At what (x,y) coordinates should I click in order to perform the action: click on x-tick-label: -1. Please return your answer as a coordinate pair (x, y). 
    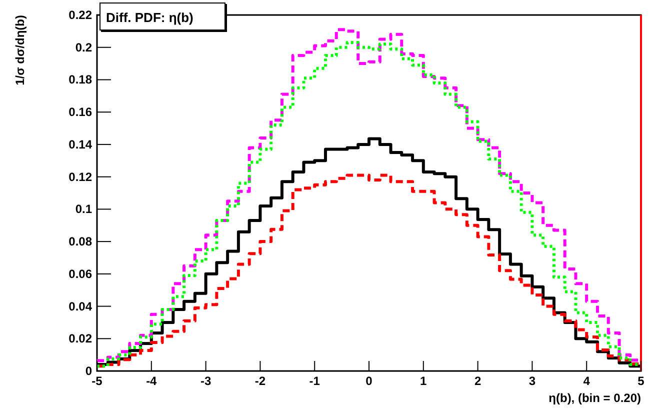
    Looking at the image, I should click on (314, 381).